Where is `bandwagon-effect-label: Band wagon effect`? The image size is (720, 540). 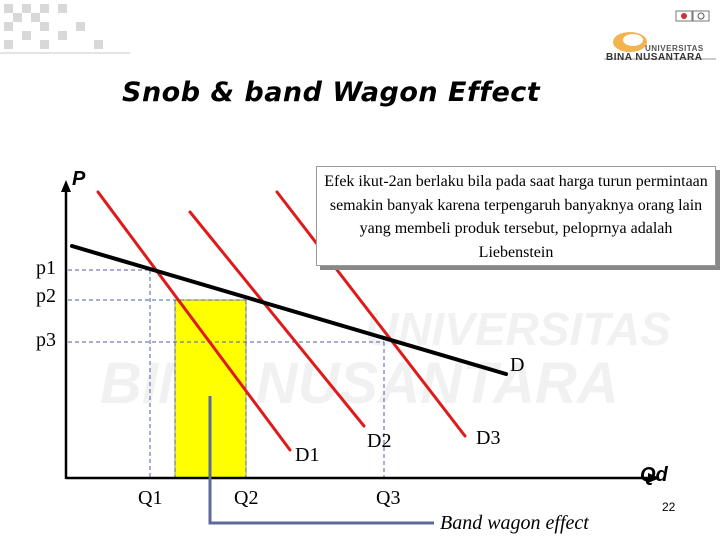 bandwagon-effect-label: Band wagon effect is located at coordinates (514, 523).